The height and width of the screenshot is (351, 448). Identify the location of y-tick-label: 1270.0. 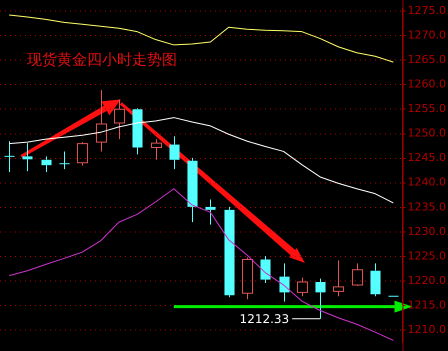
(427, 35).